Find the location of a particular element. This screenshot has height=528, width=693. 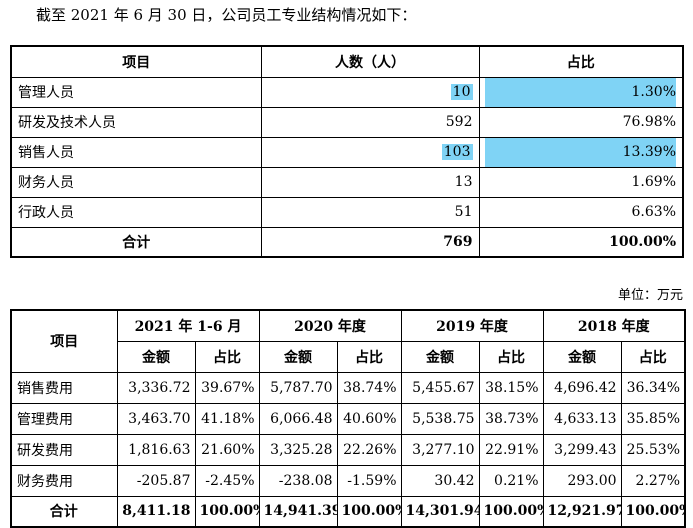

total-count: 769 is located at coordinates (370, 242).